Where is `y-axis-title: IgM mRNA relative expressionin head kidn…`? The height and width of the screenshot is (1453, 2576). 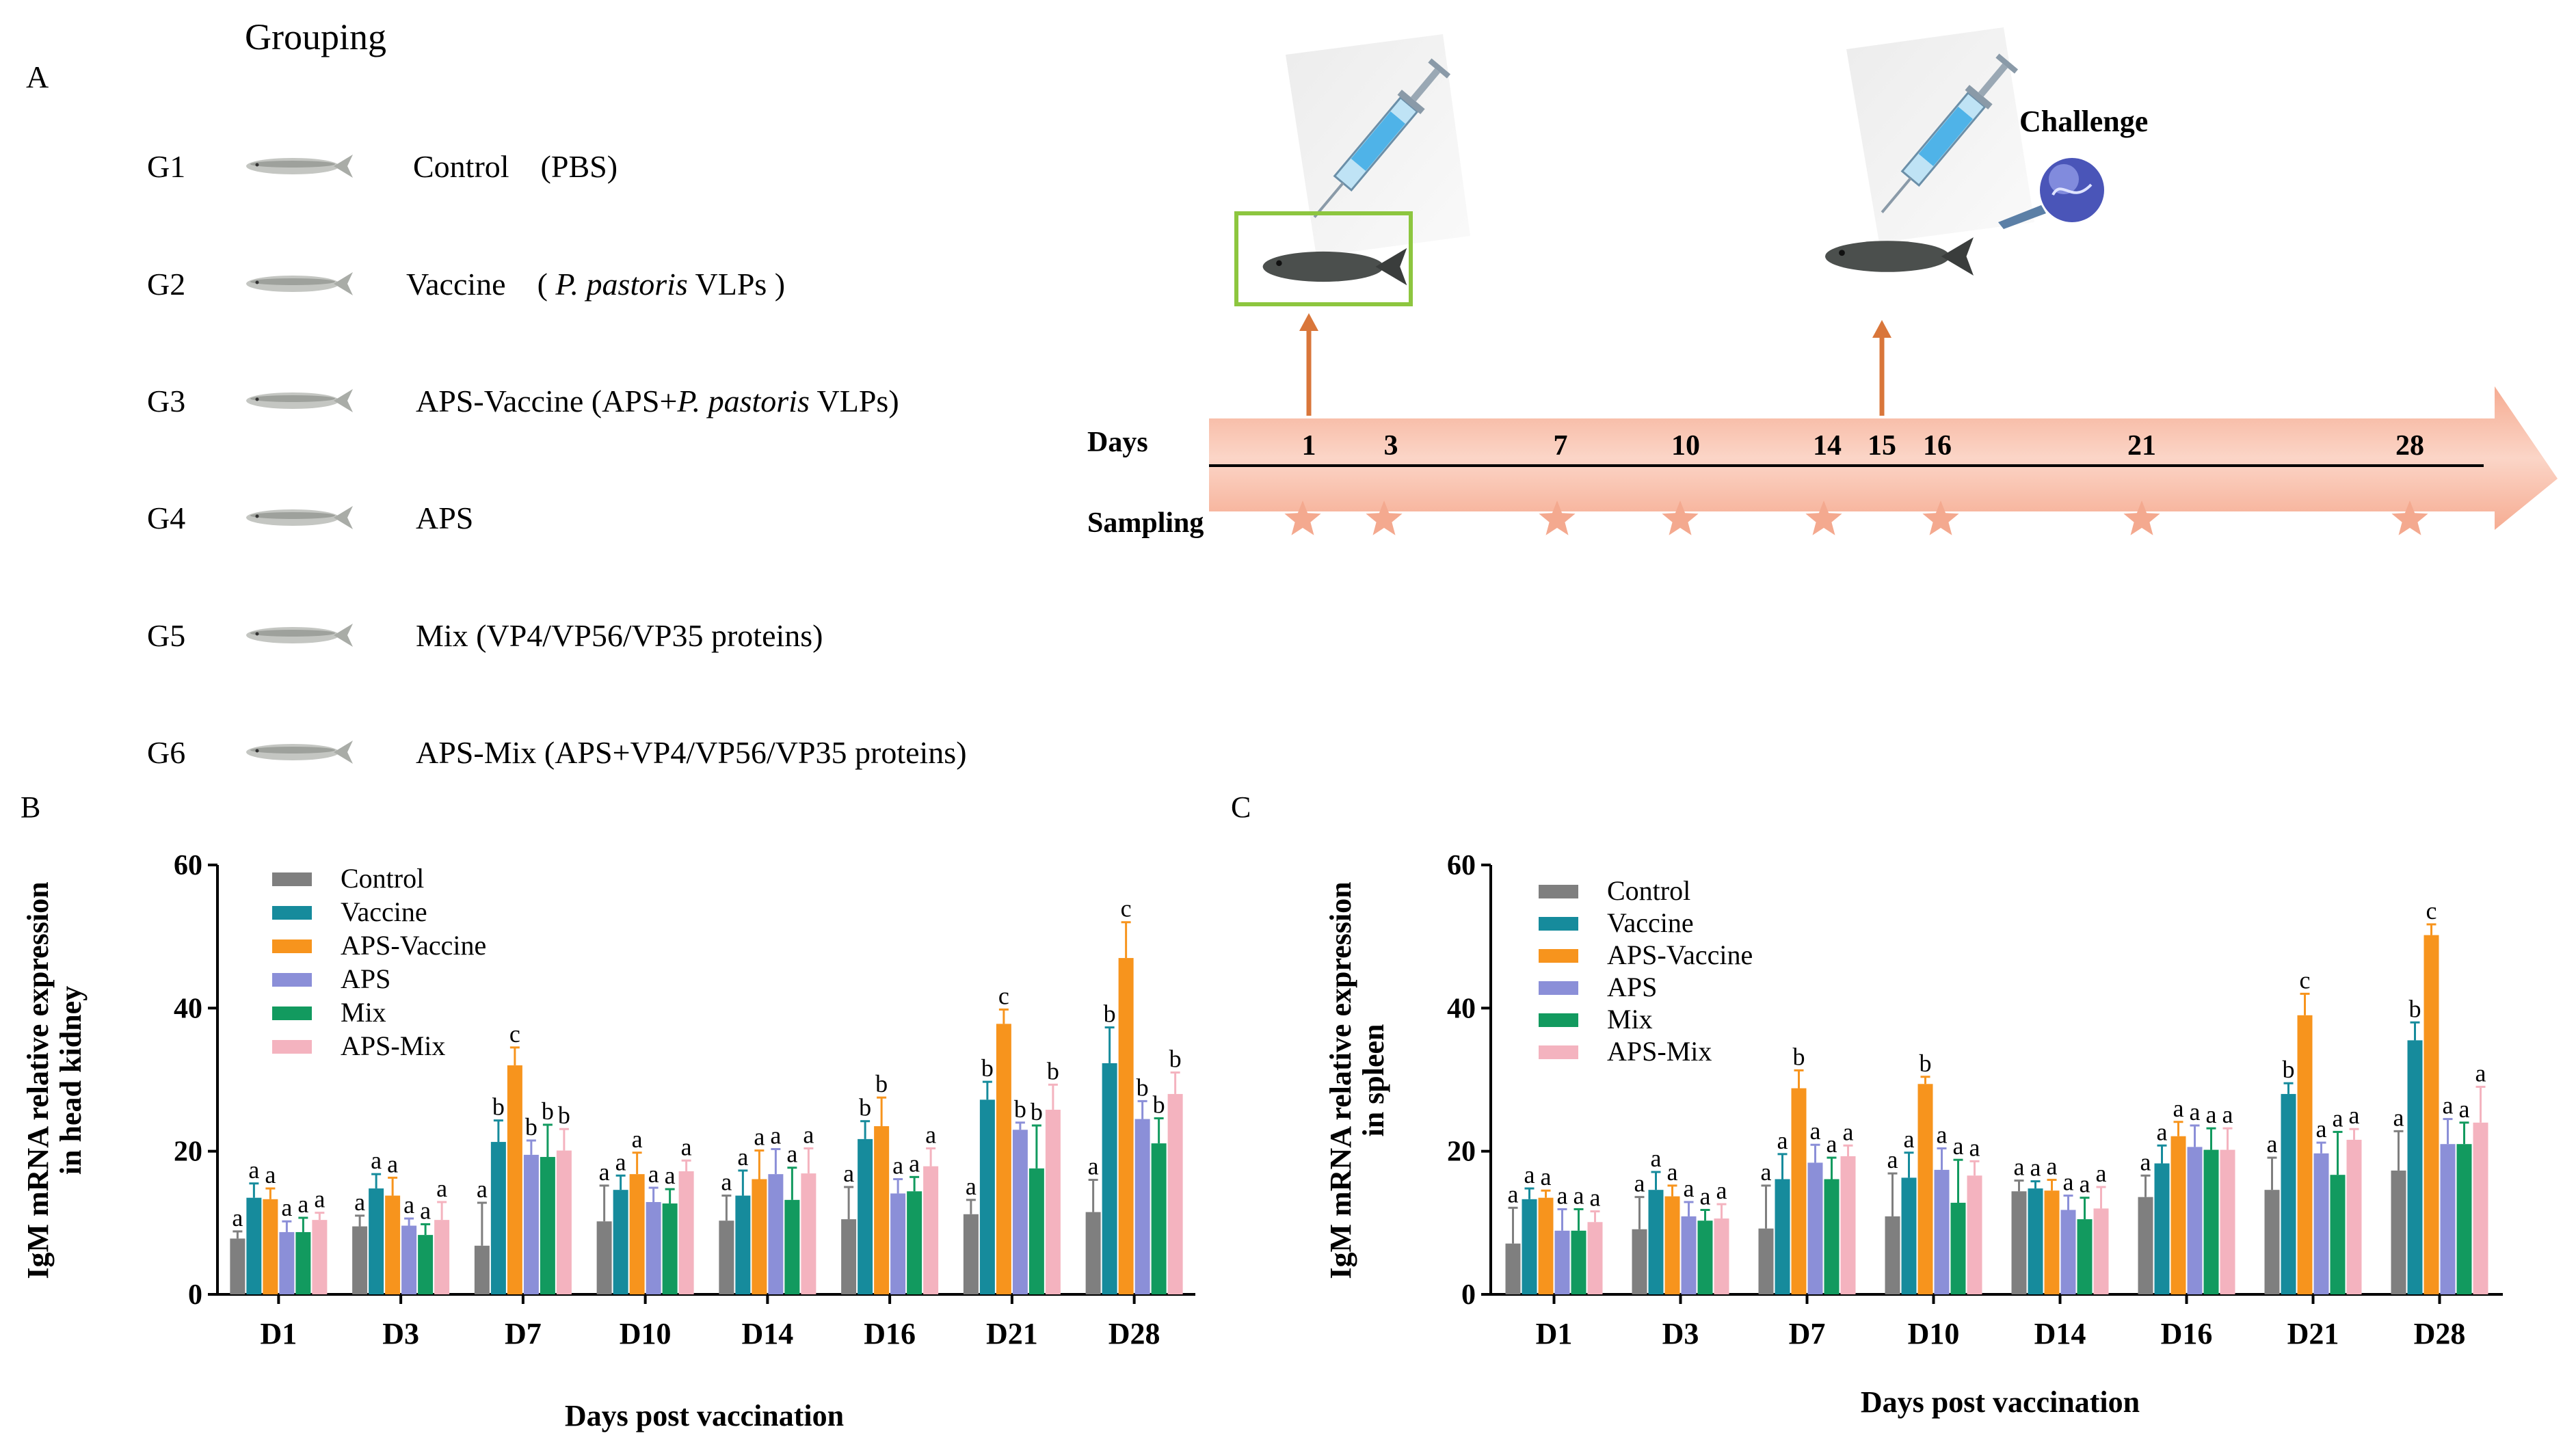
y-axis-title: IgM mRNA relative expressionin head kidn… is located at coordinates (54, 1080).